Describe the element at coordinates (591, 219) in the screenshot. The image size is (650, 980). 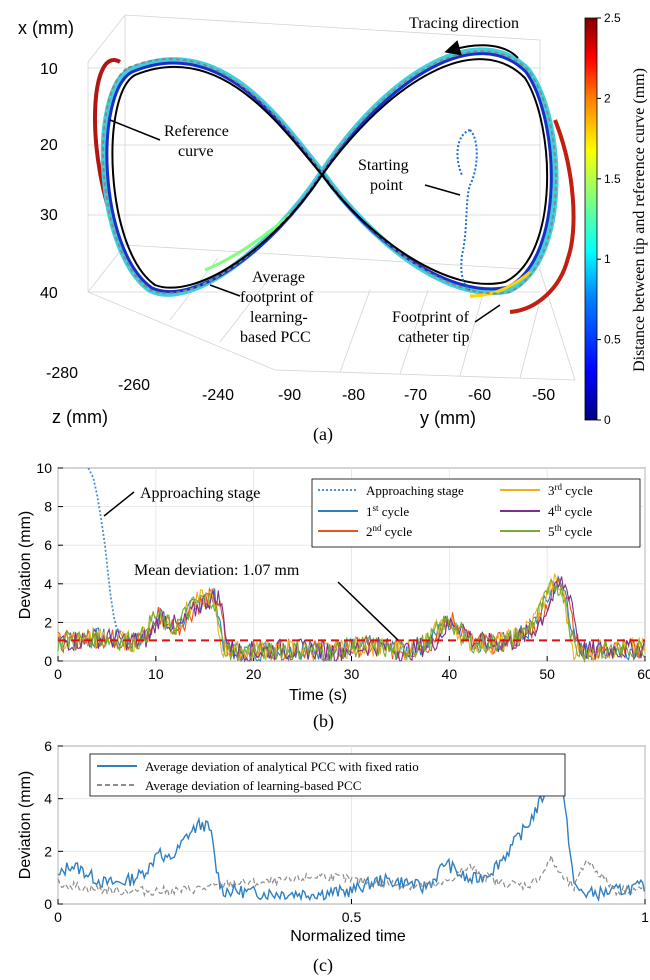
I see `colorbar-gradient` at that location.